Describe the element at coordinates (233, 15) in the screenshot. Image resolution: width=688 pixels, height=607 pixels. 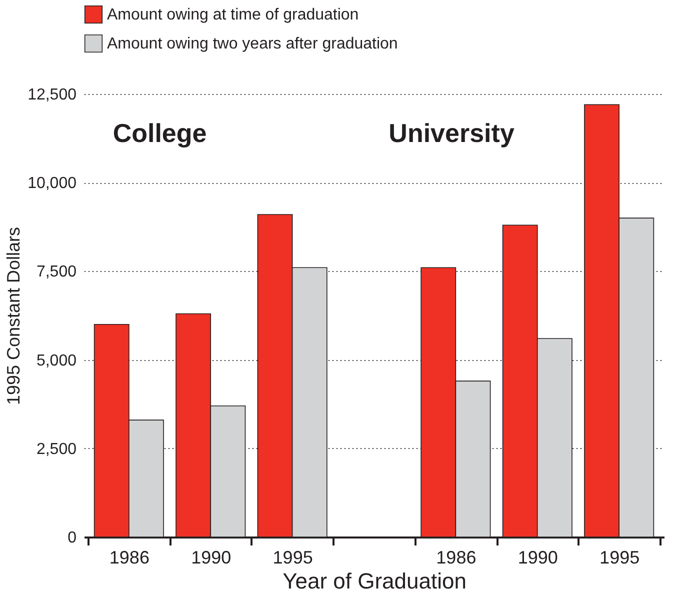
I see `legend-label: Amount owing at time of graduation` at that location.